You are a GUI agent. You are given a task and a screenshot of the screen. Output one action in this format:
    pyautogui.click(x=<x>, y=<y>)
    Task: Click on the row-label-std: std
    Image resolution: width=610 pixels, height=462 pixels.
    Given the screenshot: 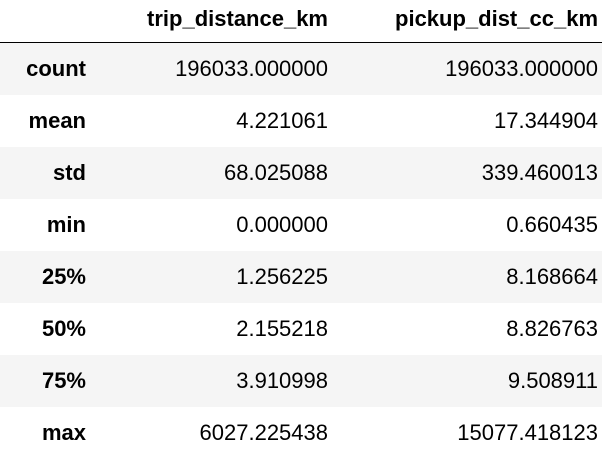 What is the action you would take?
    pyautogui.click(x=69, y=172)
    